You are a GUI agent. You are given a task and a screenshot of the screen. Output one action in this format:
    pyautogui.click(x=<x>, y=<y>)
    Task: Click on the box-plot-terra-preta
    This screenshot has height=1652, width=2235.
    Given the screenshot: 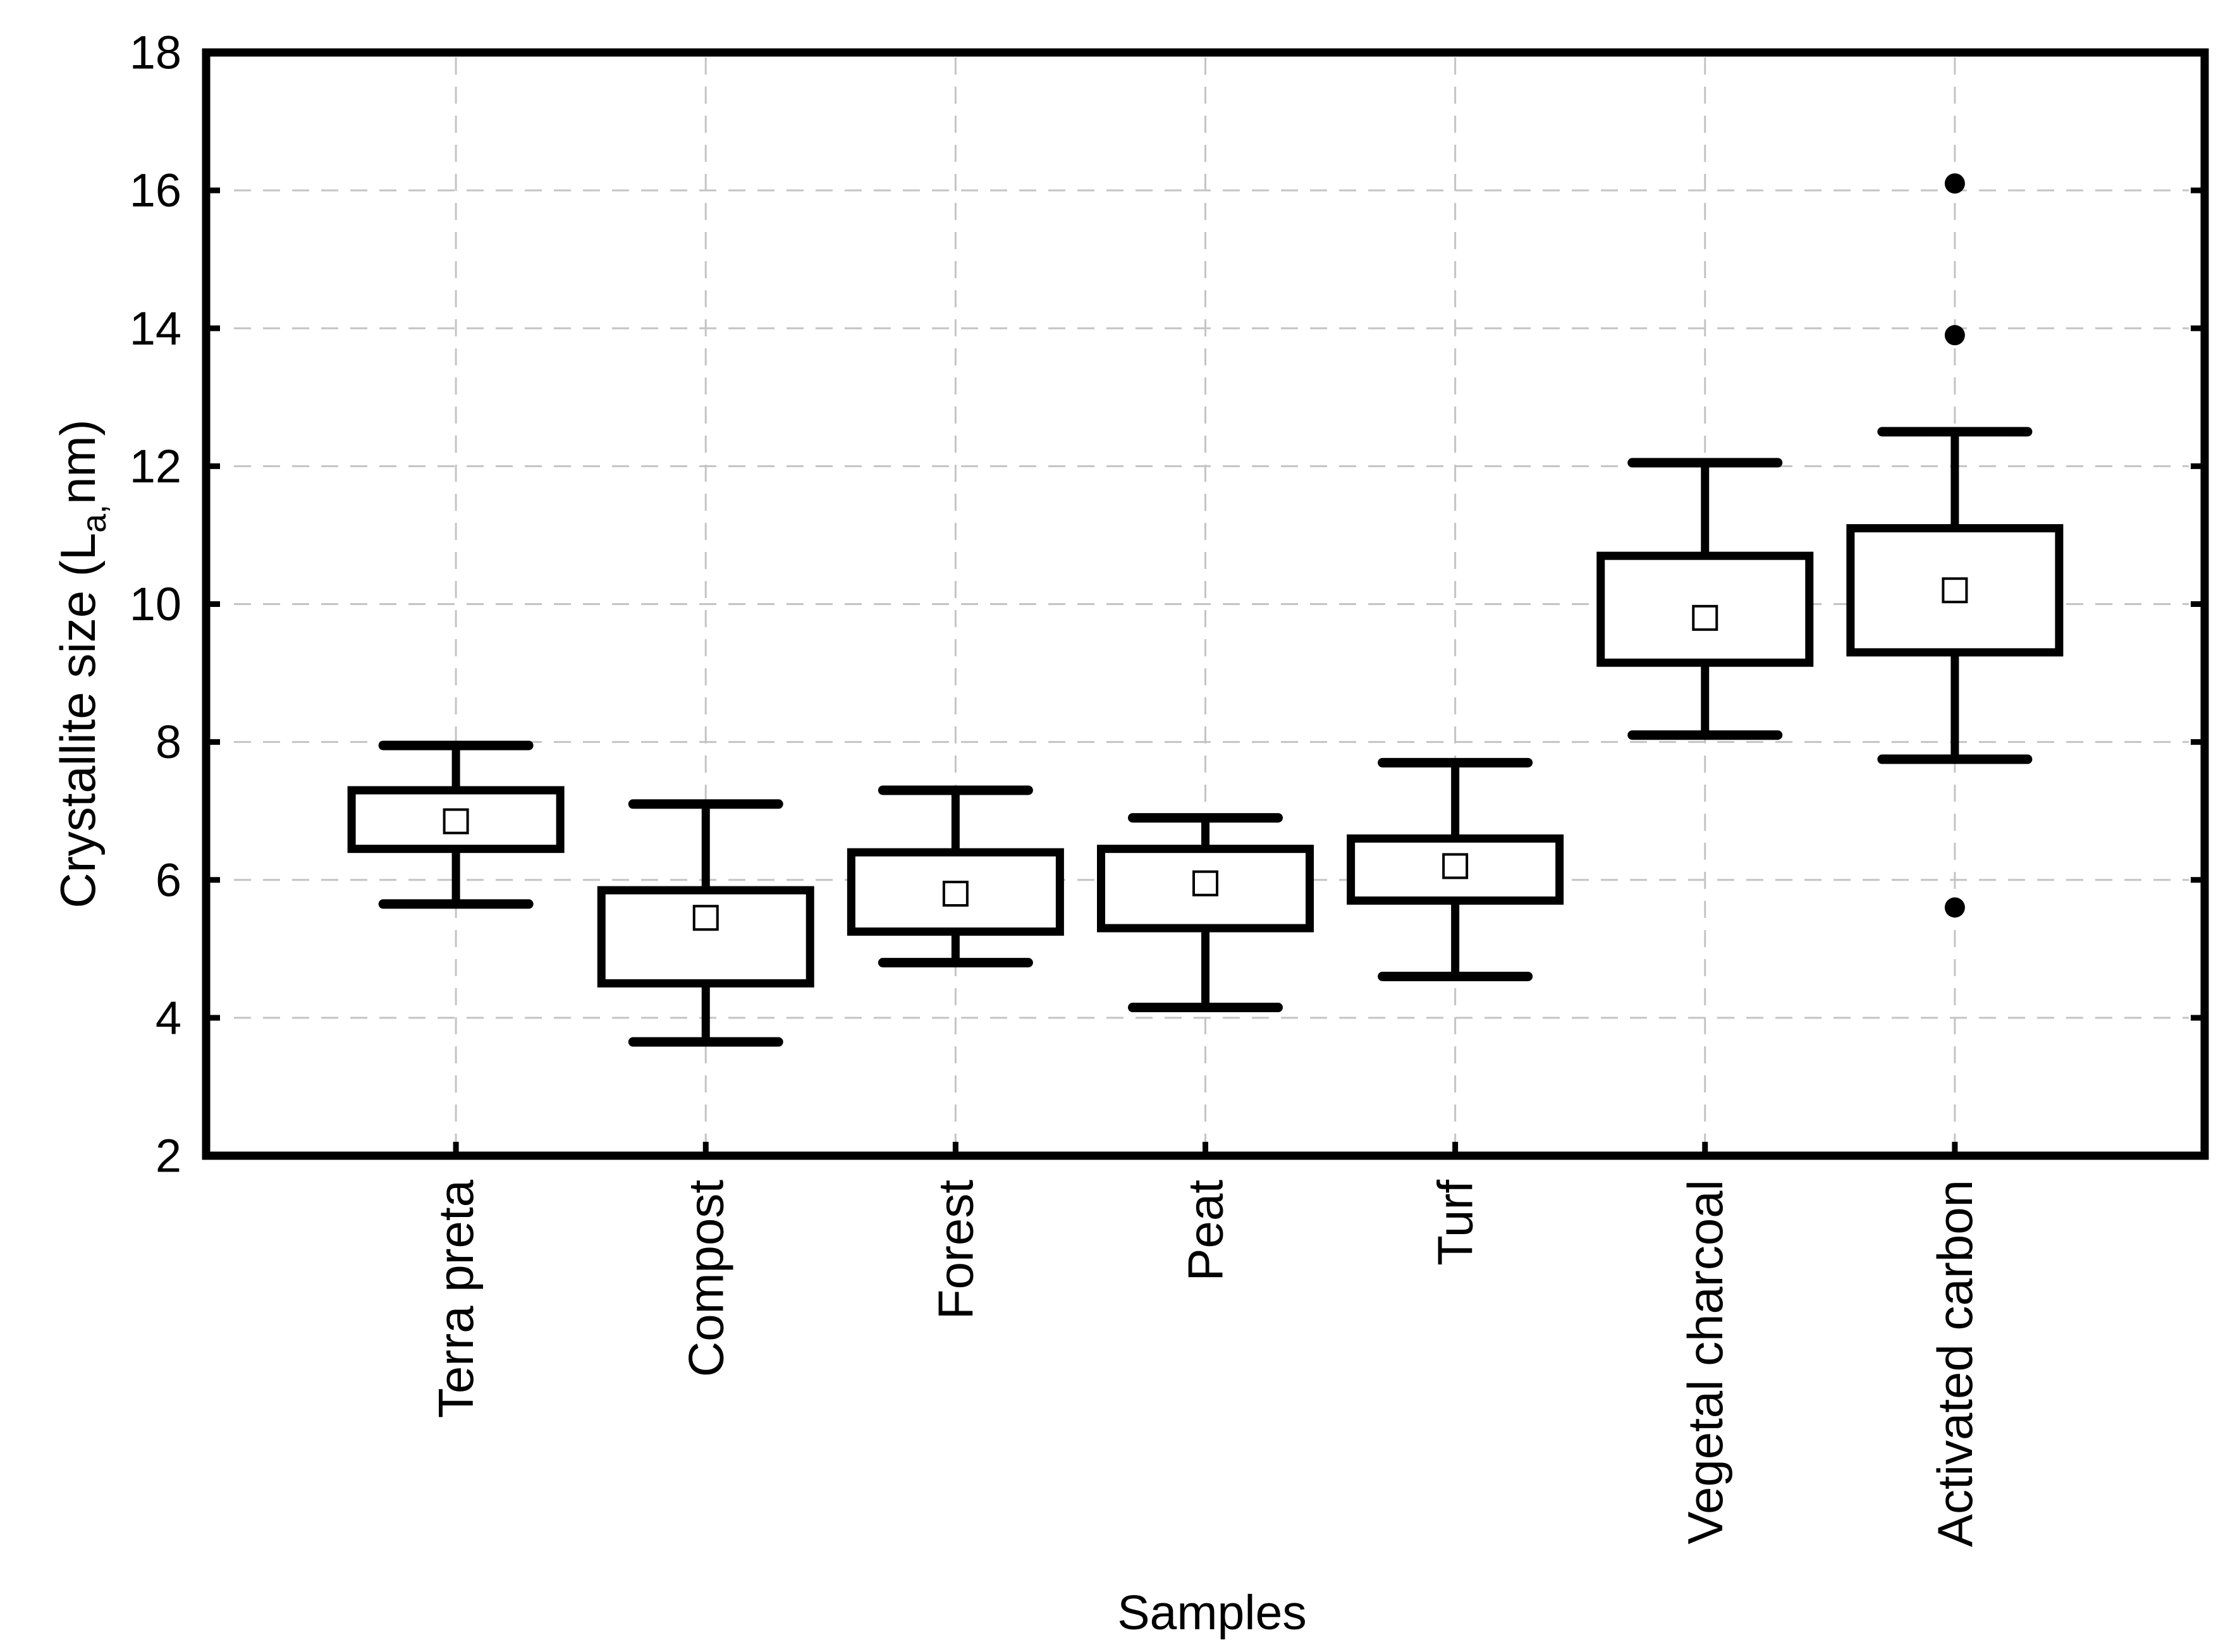 What is the action you would take?
    pyautogui.click(x=456, y=824)
    